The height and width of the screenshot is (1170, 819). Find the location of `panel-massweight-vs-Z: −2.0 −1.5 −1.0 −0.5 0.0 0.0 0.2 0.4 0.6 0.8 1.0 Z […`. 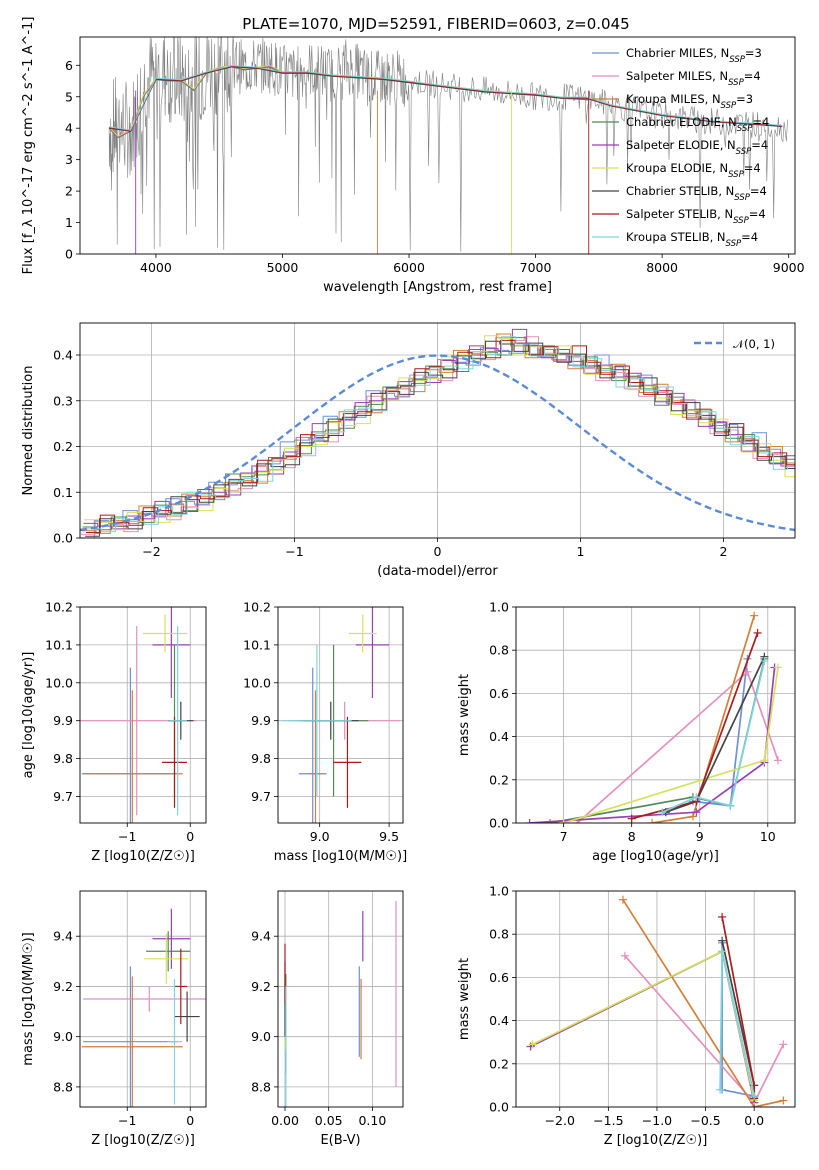

panel-massweight-vs-Z: −2.0 −1.5 −1.0 −0.5 0.0 0.0 0.2 0.4 0.6 0.8 1.0 Z [… is located at coordinates (626, 1016).